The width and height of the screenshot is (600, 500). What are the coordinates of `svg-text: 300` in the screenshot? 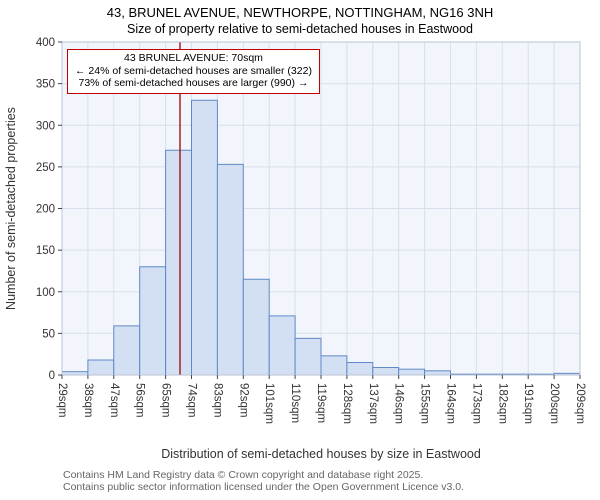 It's located at (45, 126).